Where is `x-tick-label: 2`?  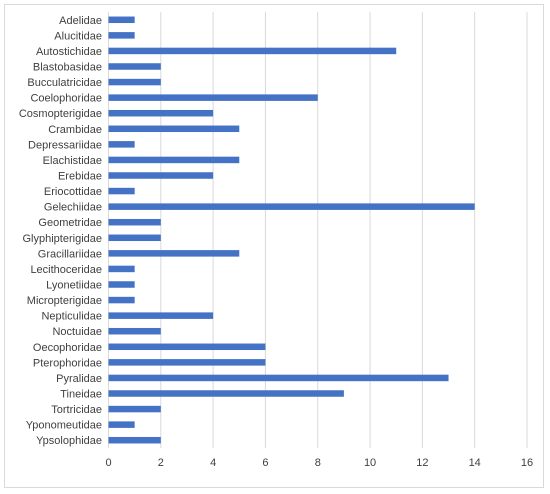
x-tick-label: 2 is located at coordinates (161, 463).